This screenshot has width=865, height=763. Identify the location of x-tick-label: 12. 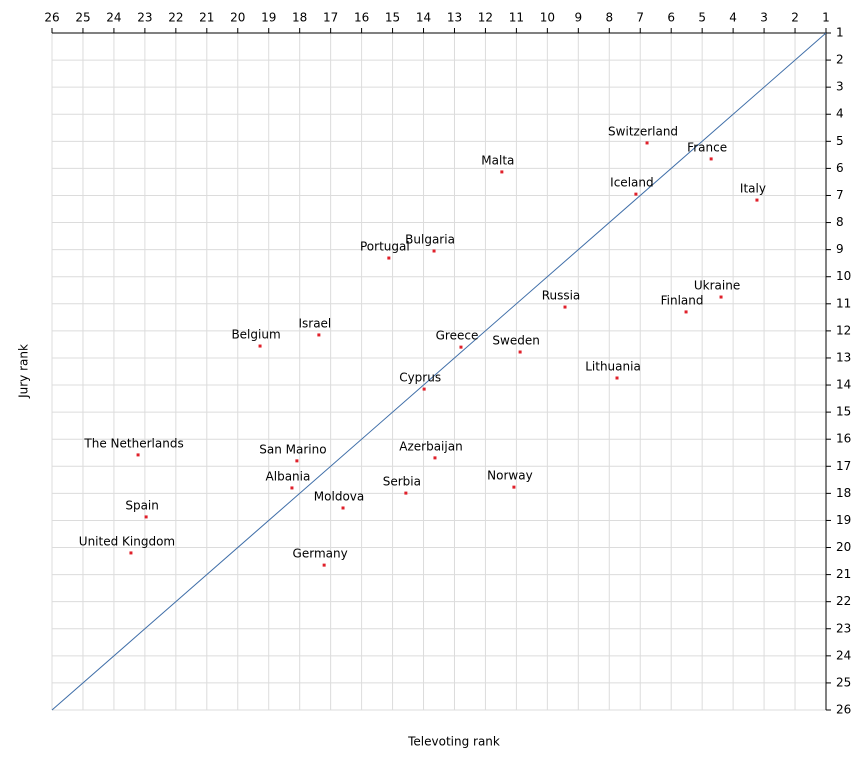
(485, 18).